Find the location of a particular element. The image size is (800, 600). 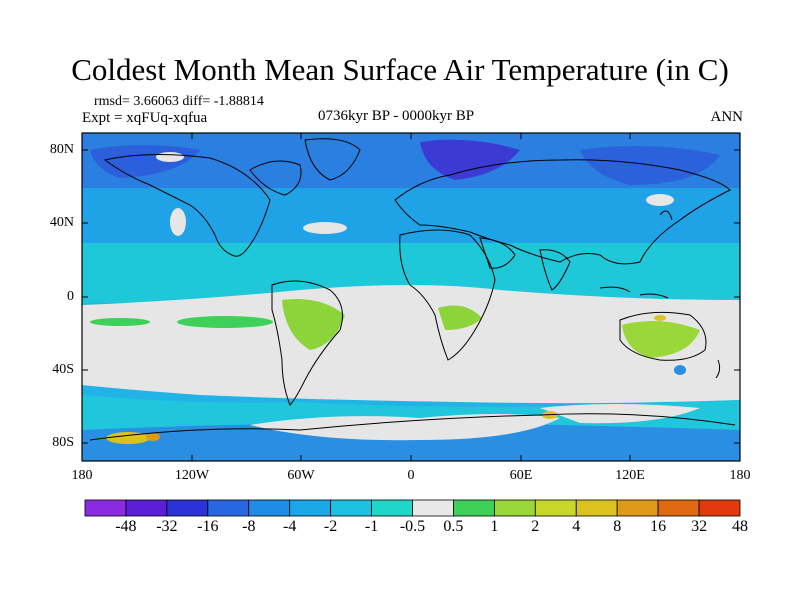

y-label-40n: 40N is located at coordinates (61, 222).